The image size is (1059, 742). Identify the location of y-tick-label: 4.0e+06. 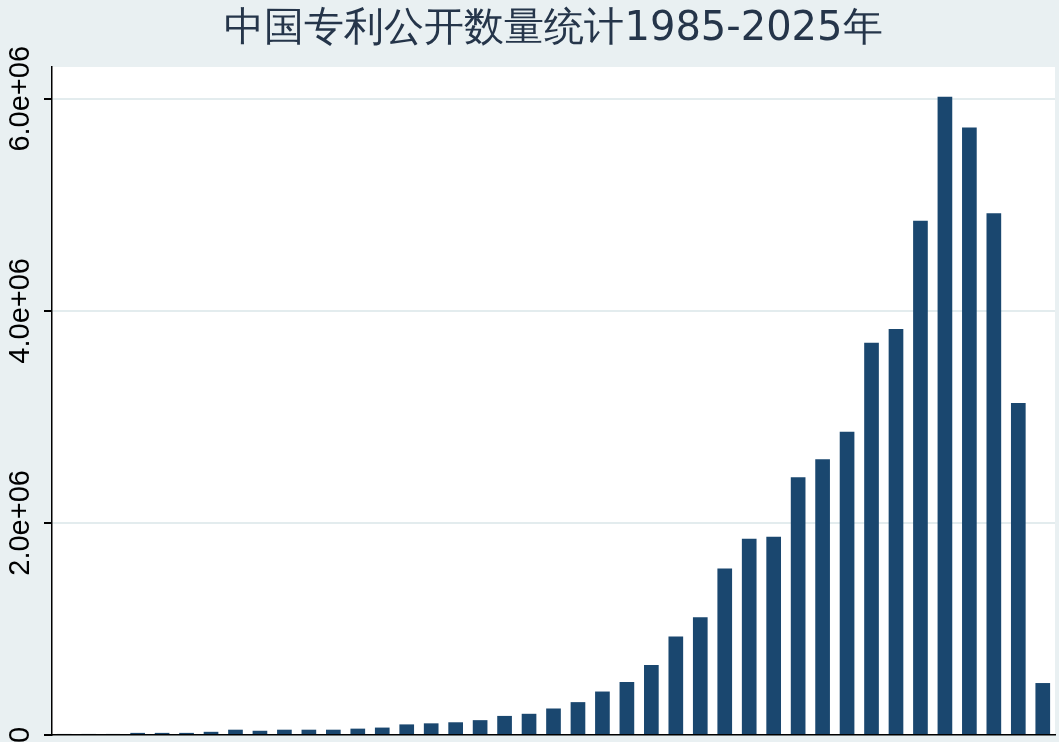
(19, 311).